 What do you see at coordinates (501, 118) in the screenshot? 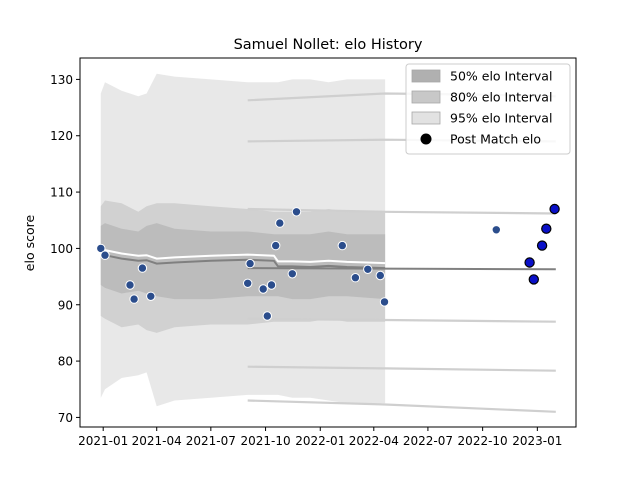
I see `legend-label-2: 95% elo Interval` at bounding box center [501, 118].